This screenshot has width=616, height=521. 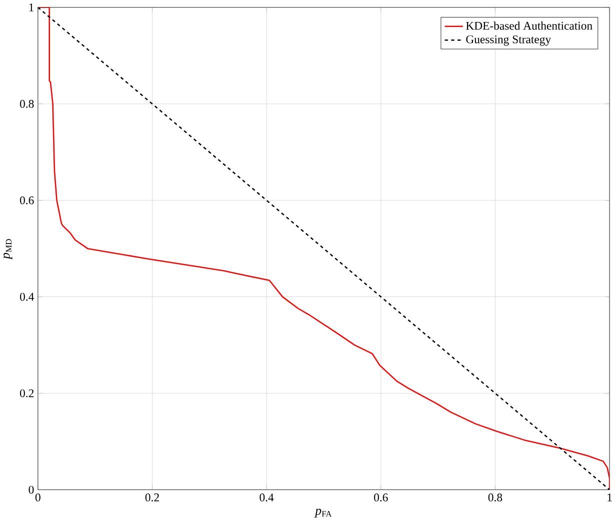 What do you see at coordinates (152, 498) in the screenshot?
I see `x-tick-label: 0.2` at bounding box center [152, 498].